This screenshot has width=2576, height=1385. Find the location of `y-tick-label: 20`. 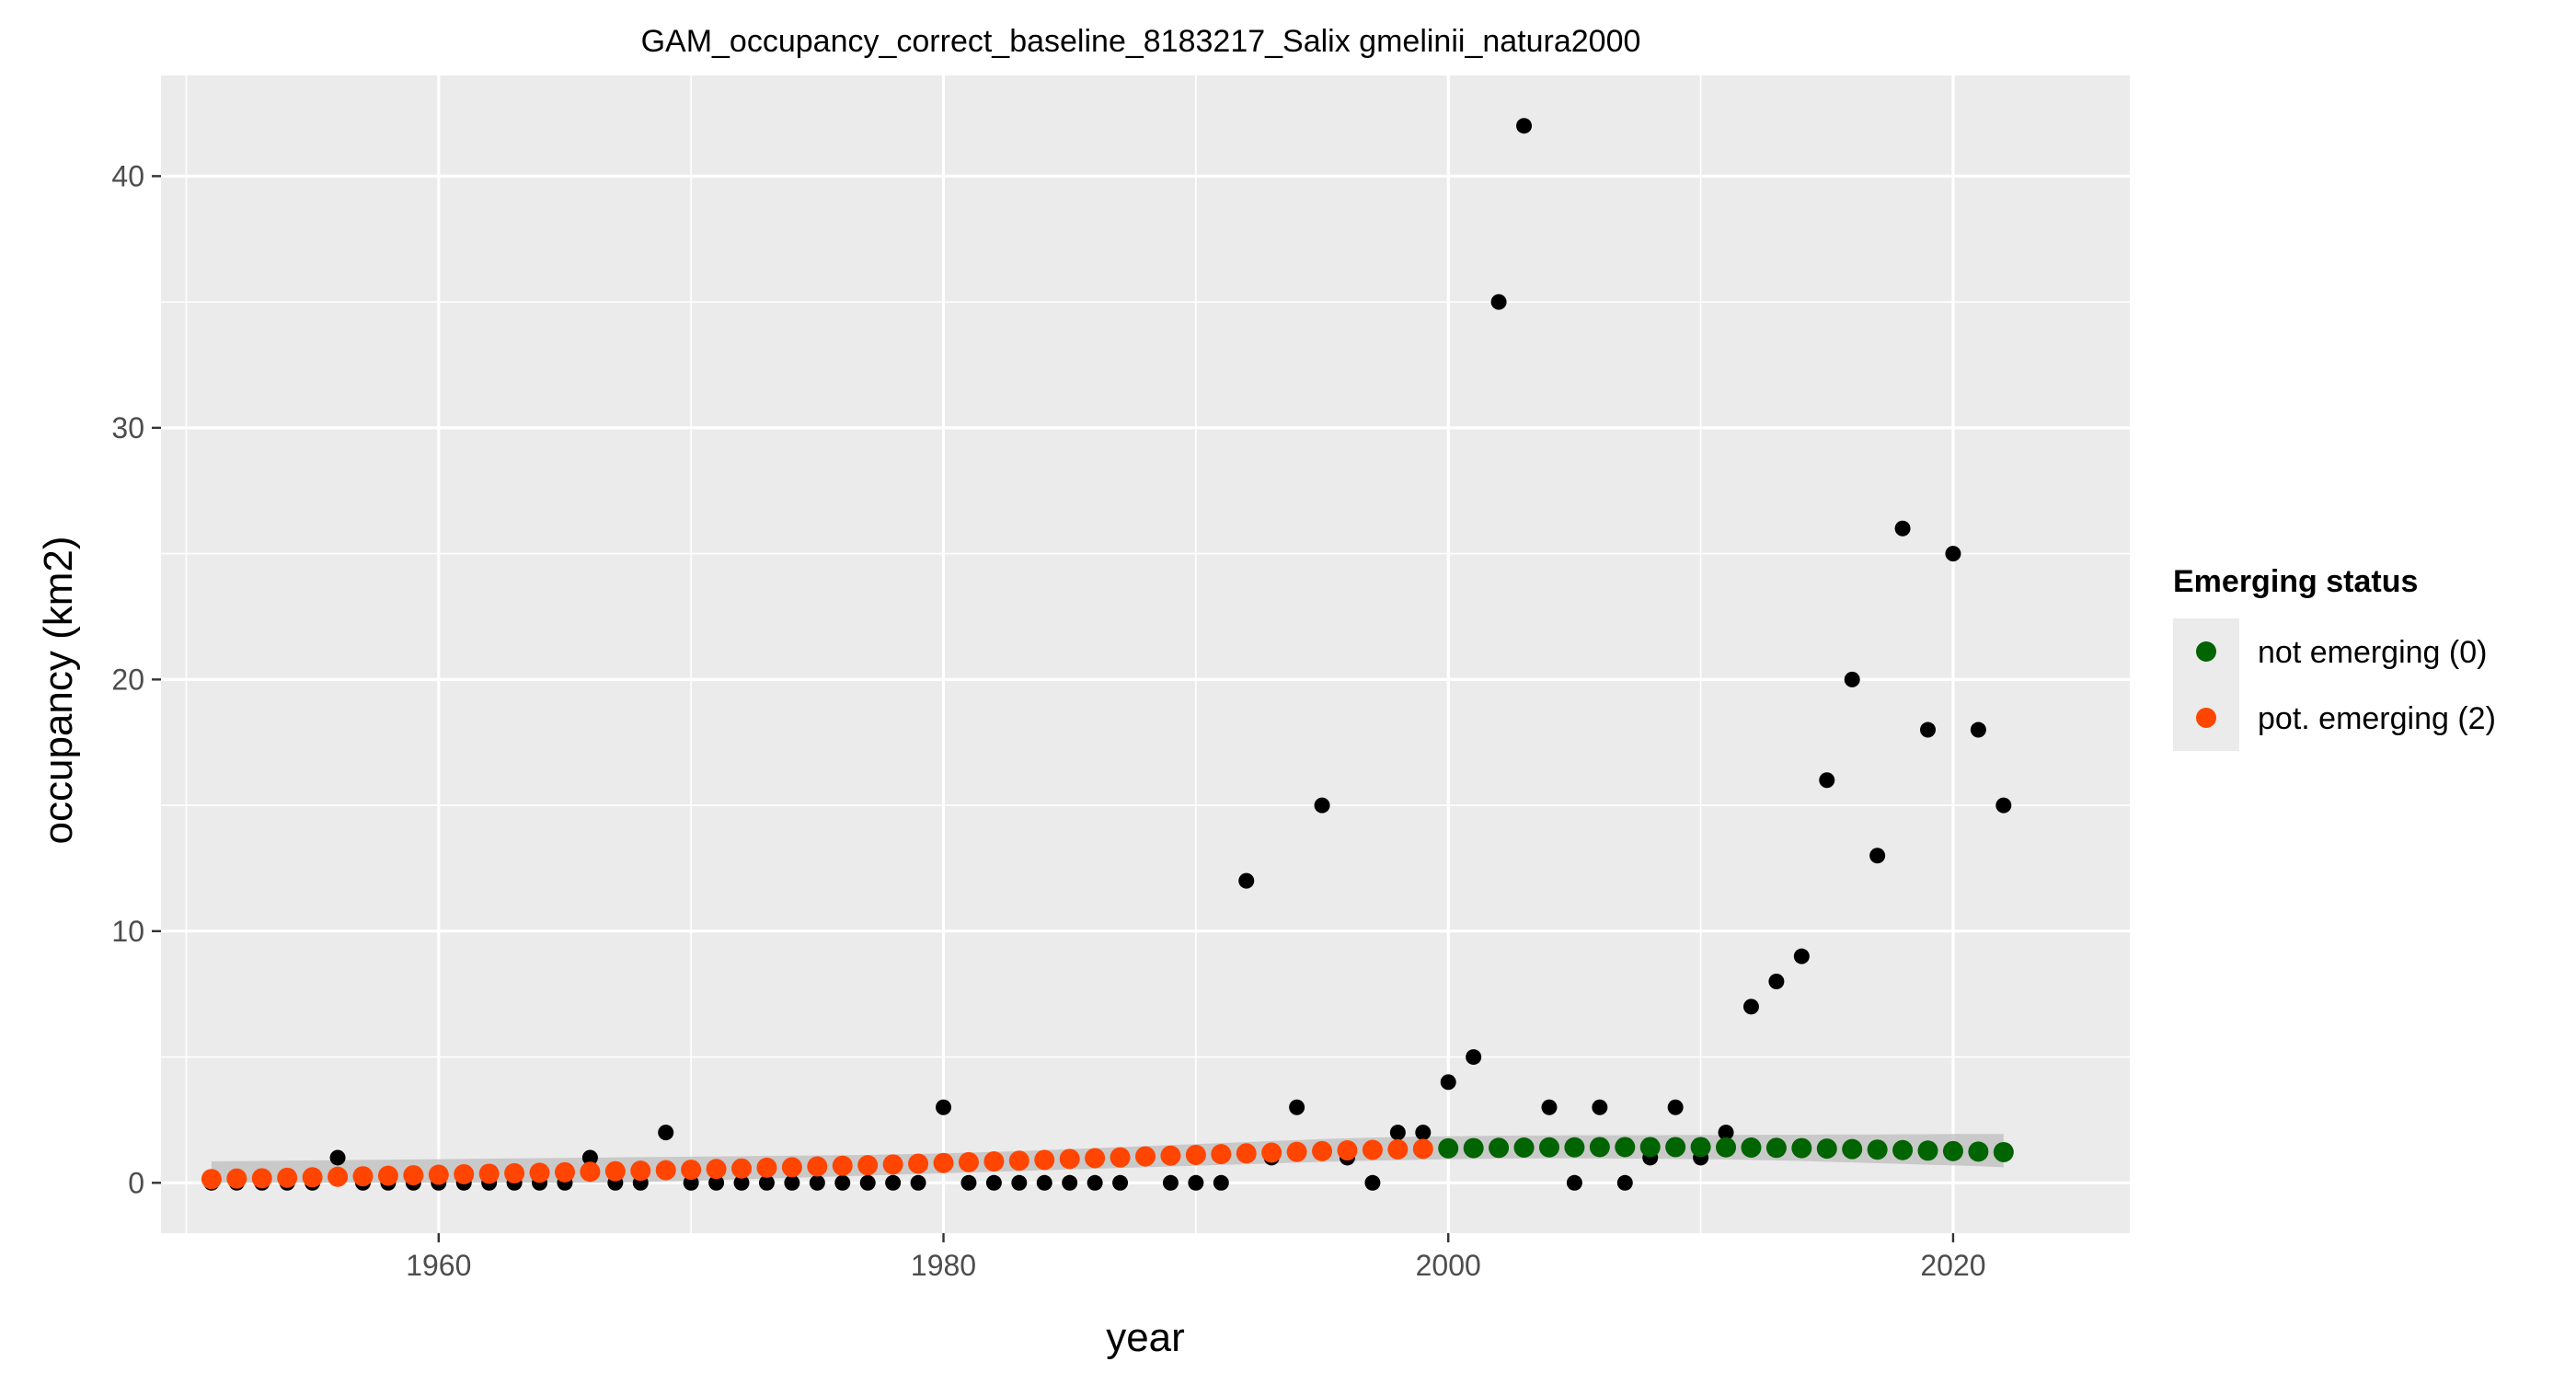

y-tick-label: 20 is located at coordinates (127, 679).